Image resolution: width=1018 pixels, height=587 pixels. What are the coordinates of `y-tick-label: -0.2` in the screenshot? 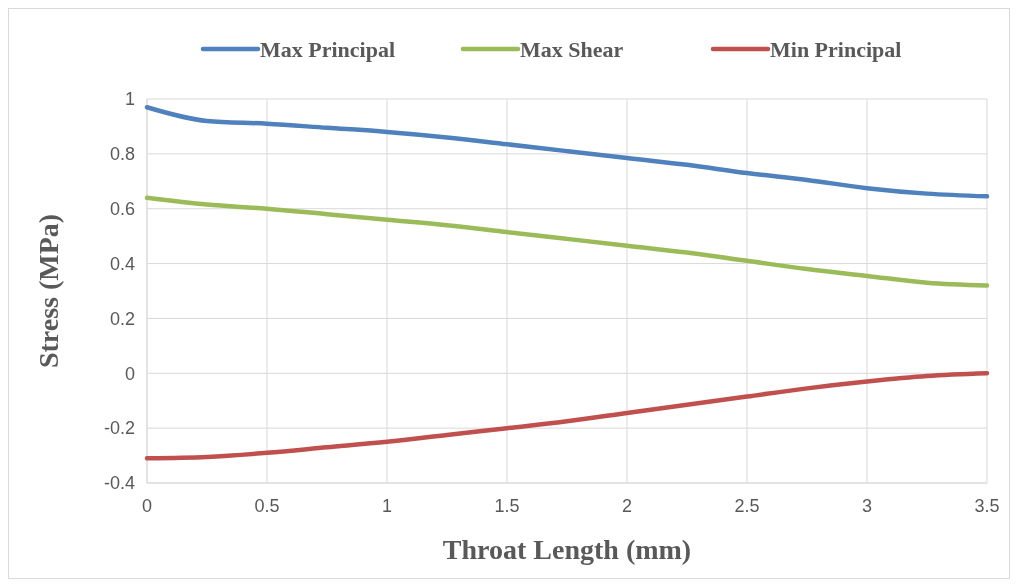 It's located at (119, 428).